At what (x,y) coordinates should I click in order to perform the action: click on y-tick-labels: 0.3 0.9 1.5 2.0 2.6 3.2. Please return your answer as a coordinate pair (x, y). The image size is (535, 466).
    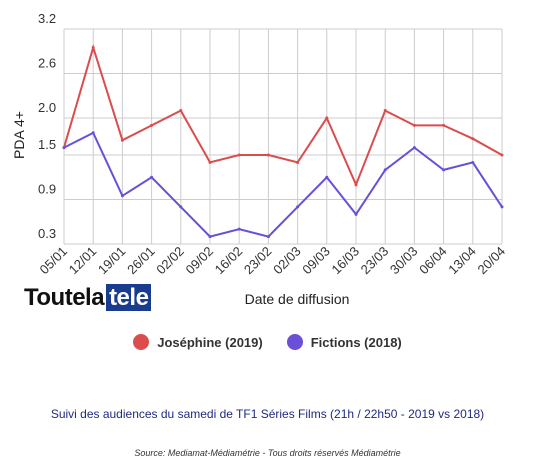
    Looking at the image, I should click on (47, 126).